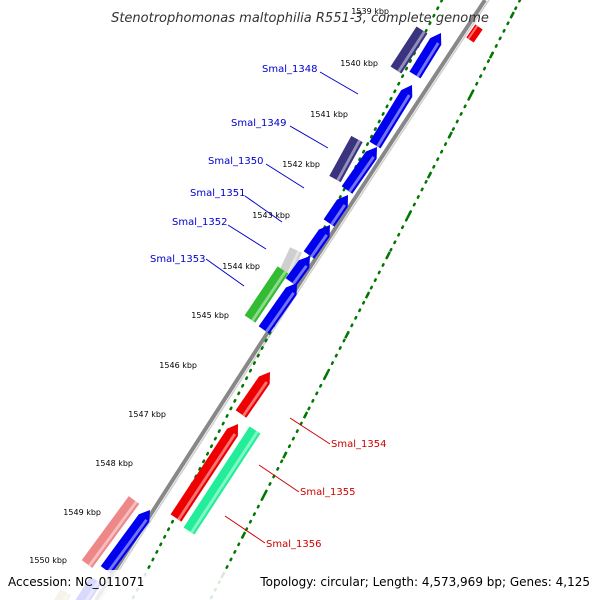 The image size is (600, 600). I want to click on gene-label-smal-1350: Smal_1350, so click(235, 161).